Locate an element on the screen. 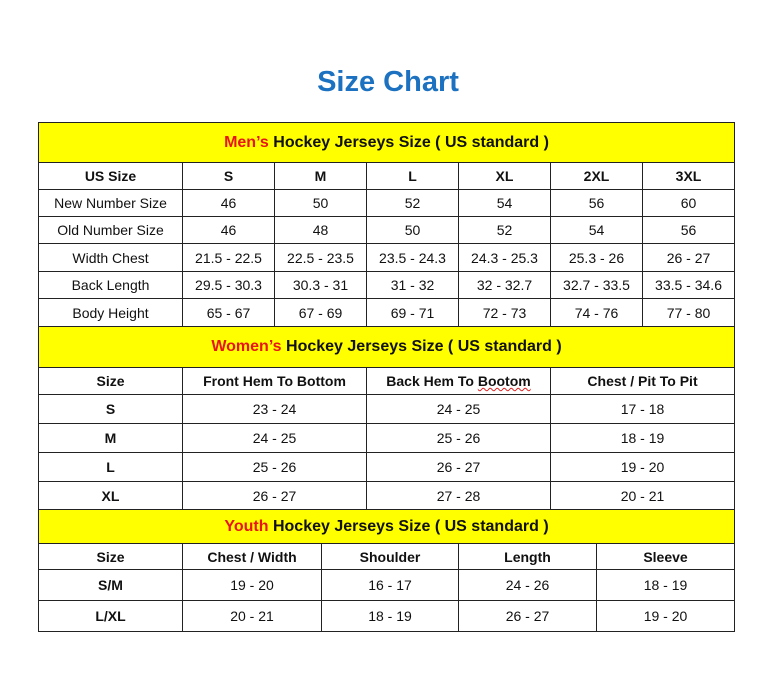  misspelled-word: Bootom is located at coordinates (504, 381).